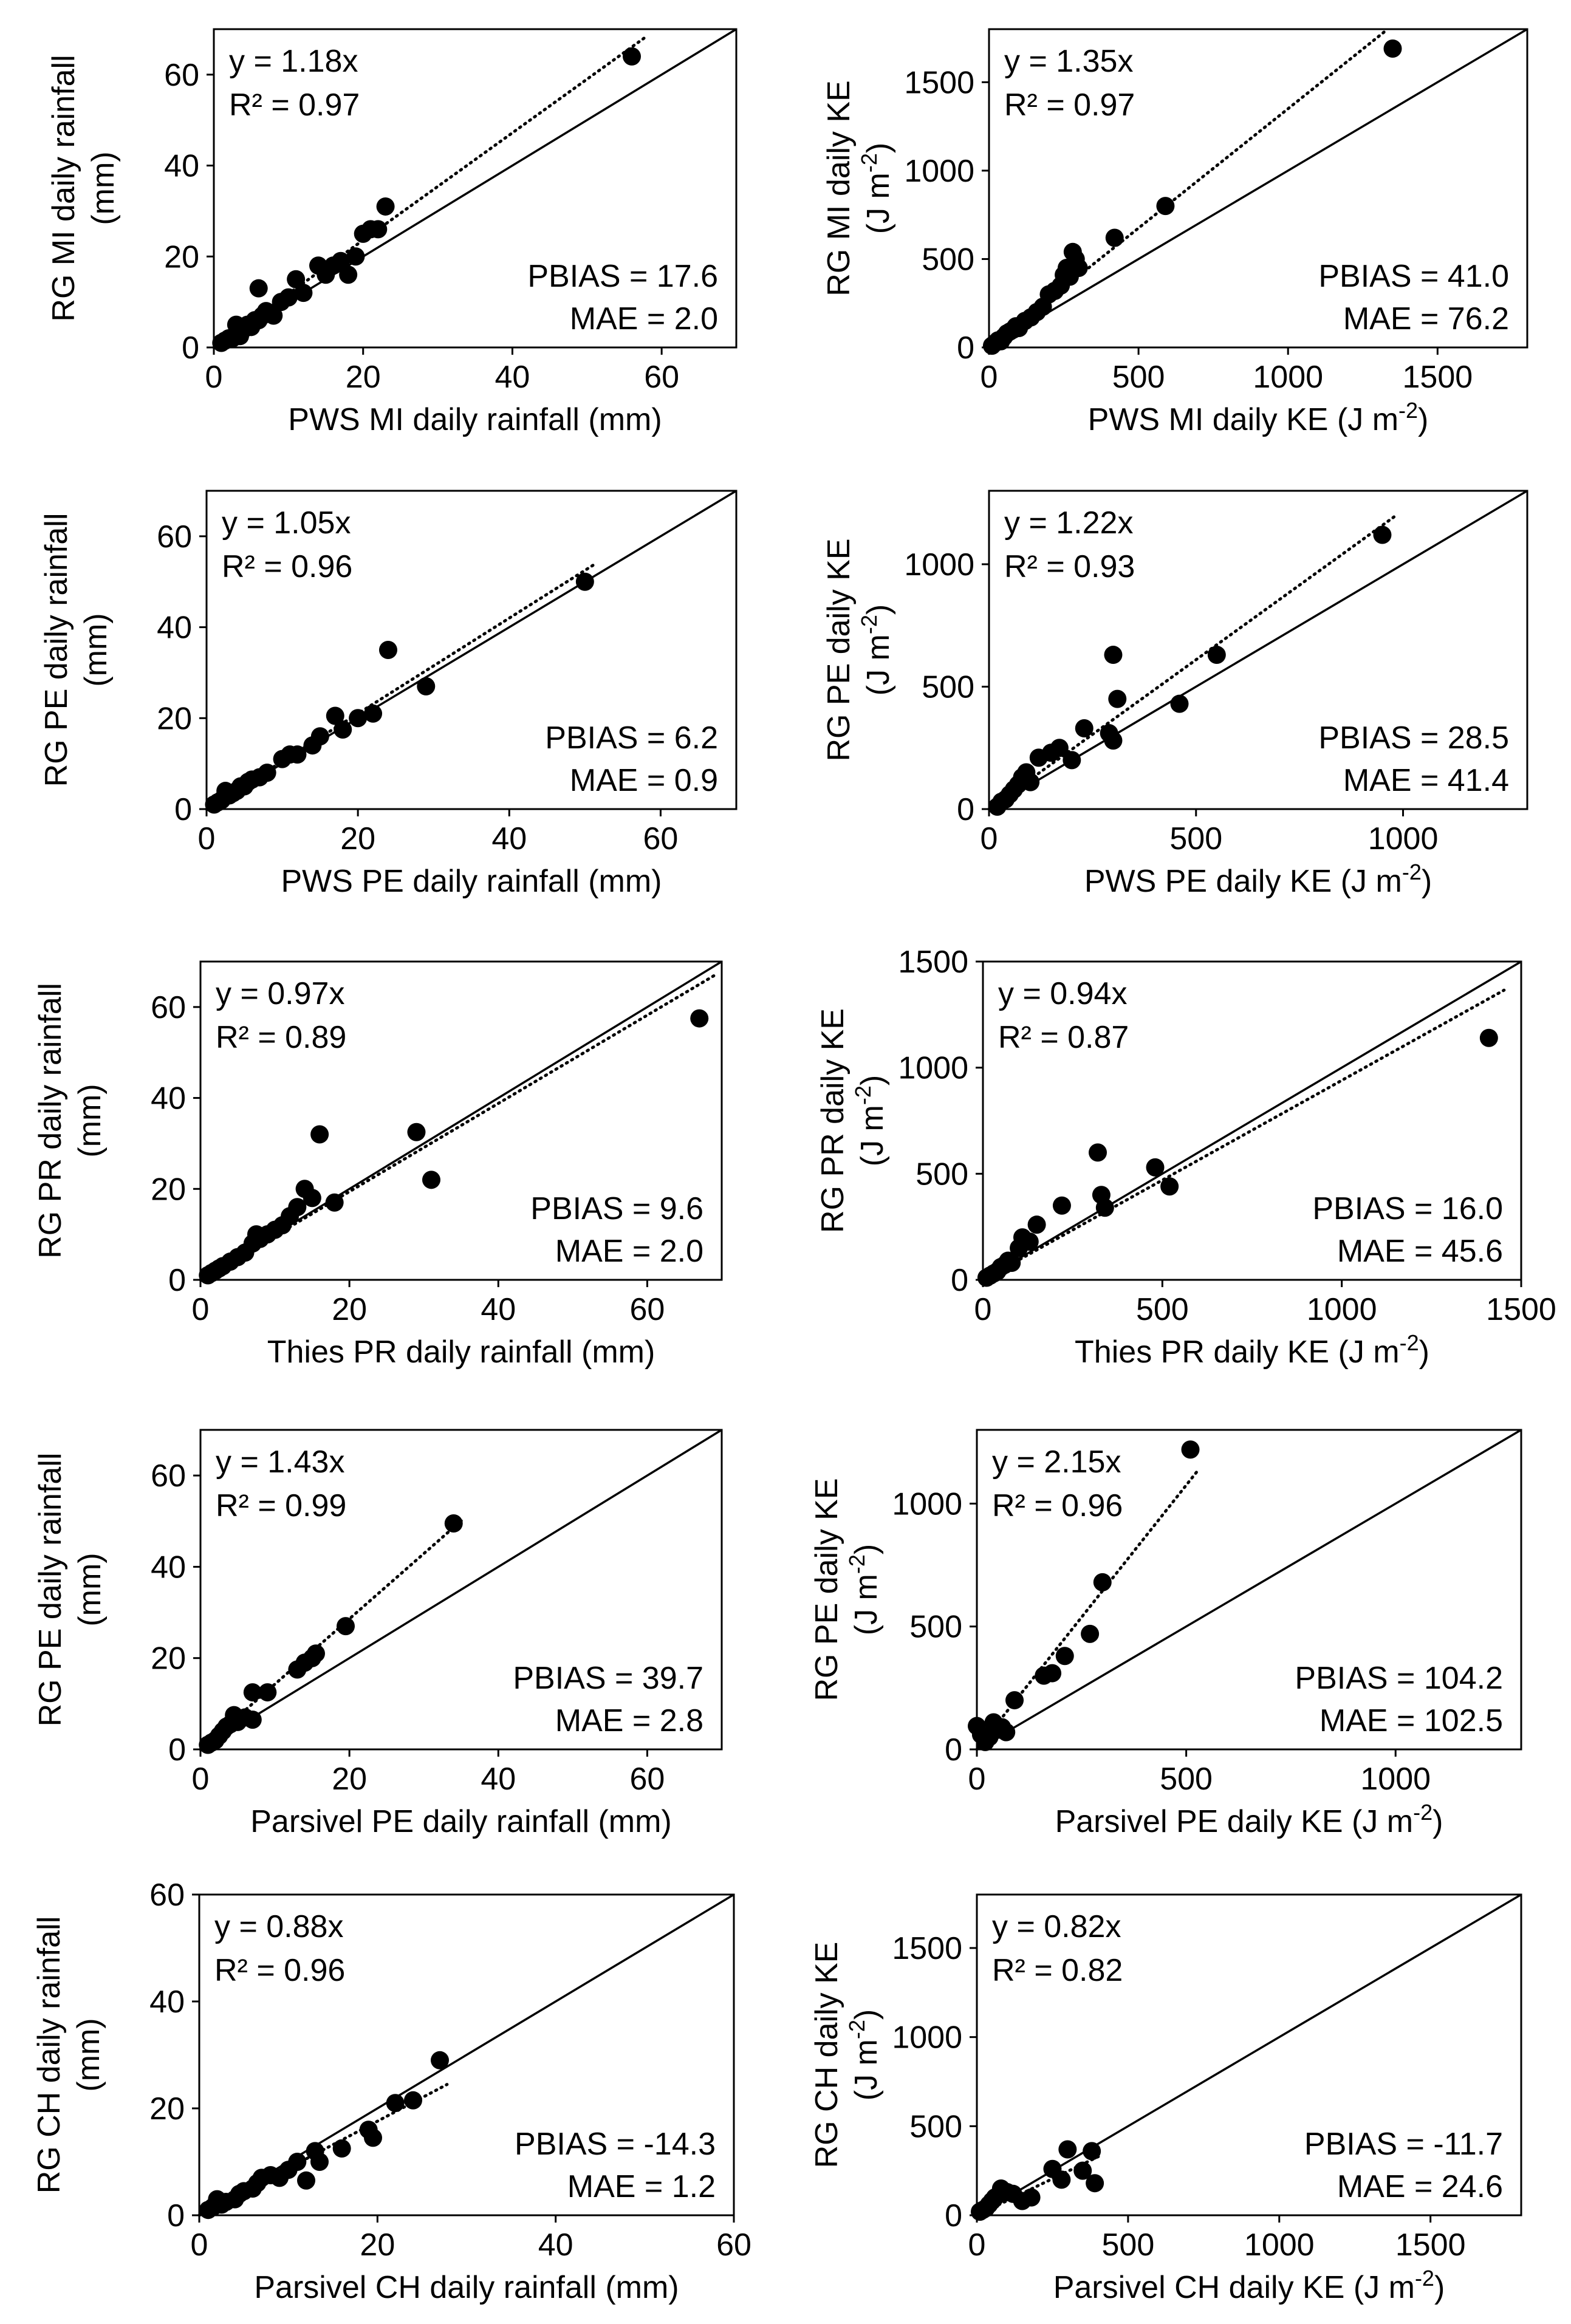 The height and width of the screenshot is (2324, 1571). What do you see at coordinates (869, 624) in the screenshot?
I see `chart4-y-axis-unit-exponent: -2` at bounding box center [869, 624].